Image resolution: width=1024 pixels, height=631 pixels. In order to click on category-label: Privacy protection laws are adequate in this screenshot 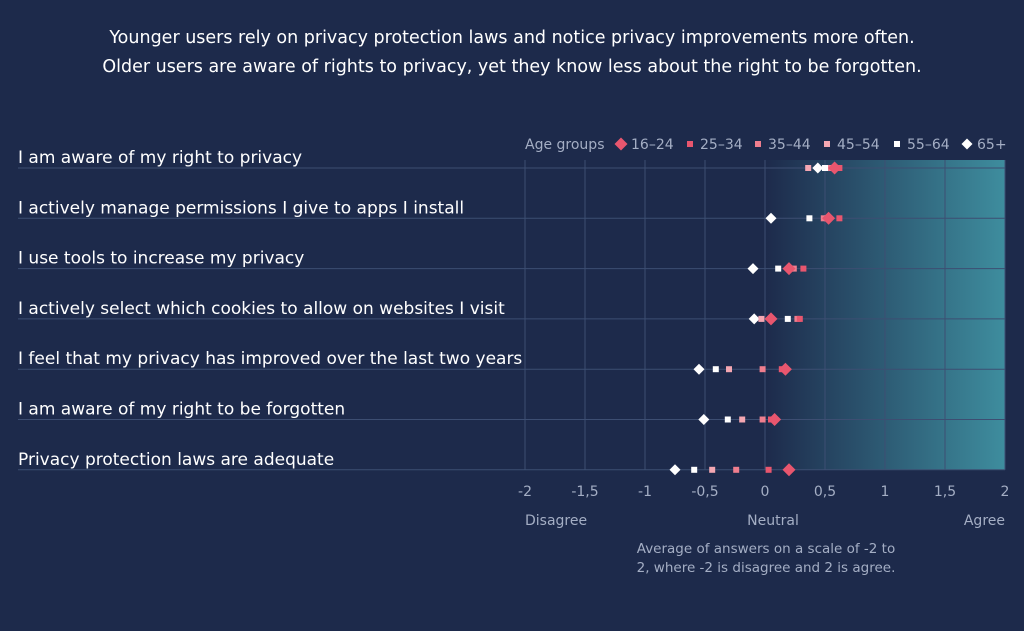, I will do `click(176, 460)`.